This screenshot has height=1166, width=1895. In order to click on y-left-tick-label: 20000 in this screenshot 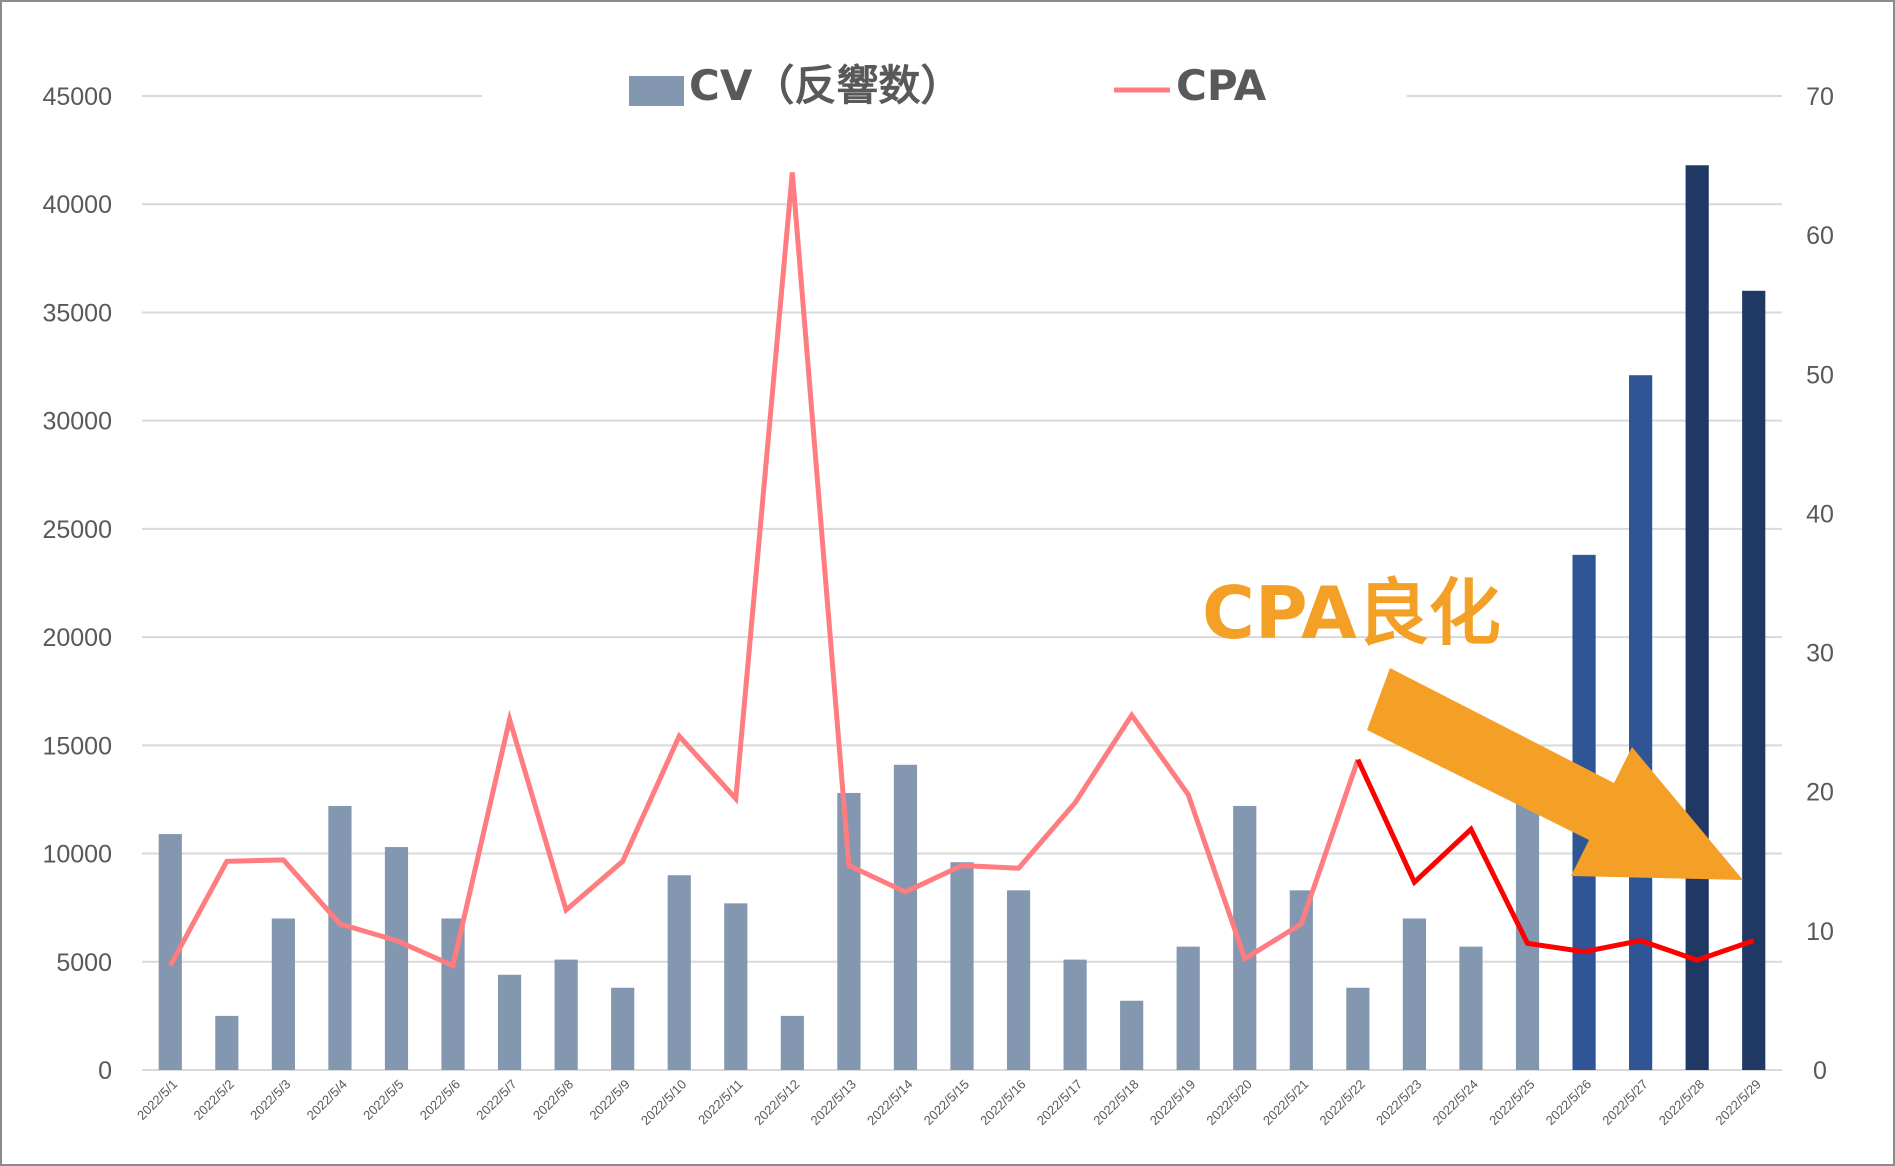, I will do `click(77, 638)`.